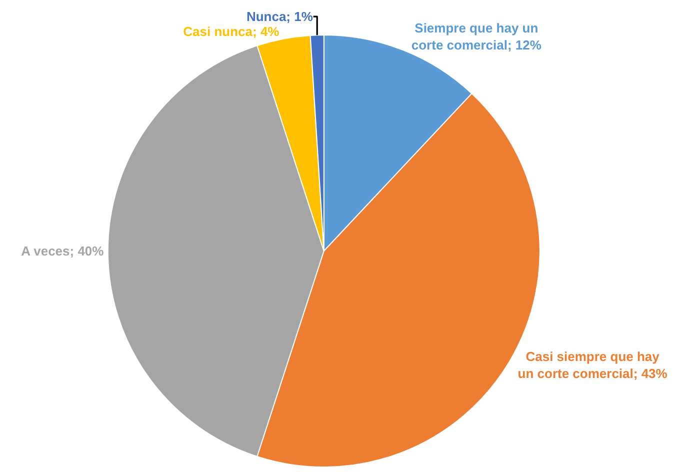 The image size is (676, 472). Describe the element at coordinates (231, 32) in the screenshot. I see `slice-label: Casi nunca; 4%` at that location.